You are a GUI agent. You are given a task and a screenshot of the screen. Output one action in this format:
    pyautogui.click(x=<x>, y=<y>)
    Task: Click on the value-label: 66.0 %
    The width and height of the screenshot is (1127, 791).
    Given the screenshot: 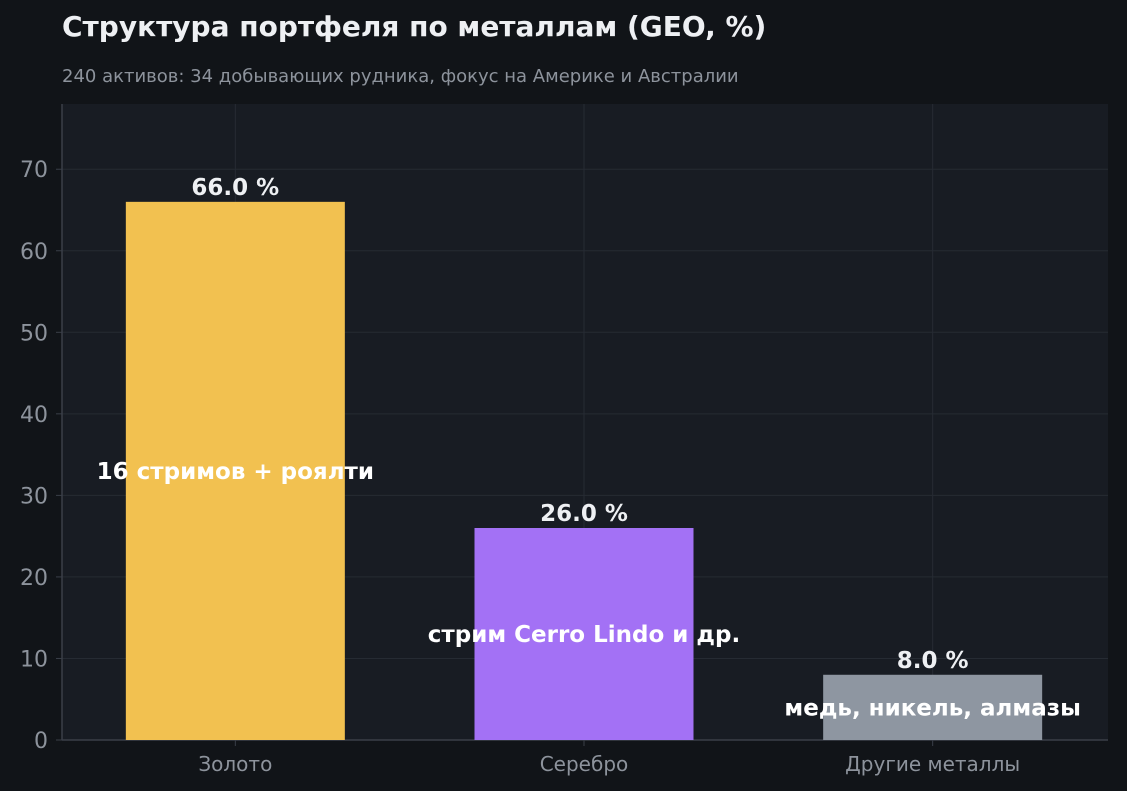 What is the action you would take?
    pyautogui.click(x=235, y=188)
    